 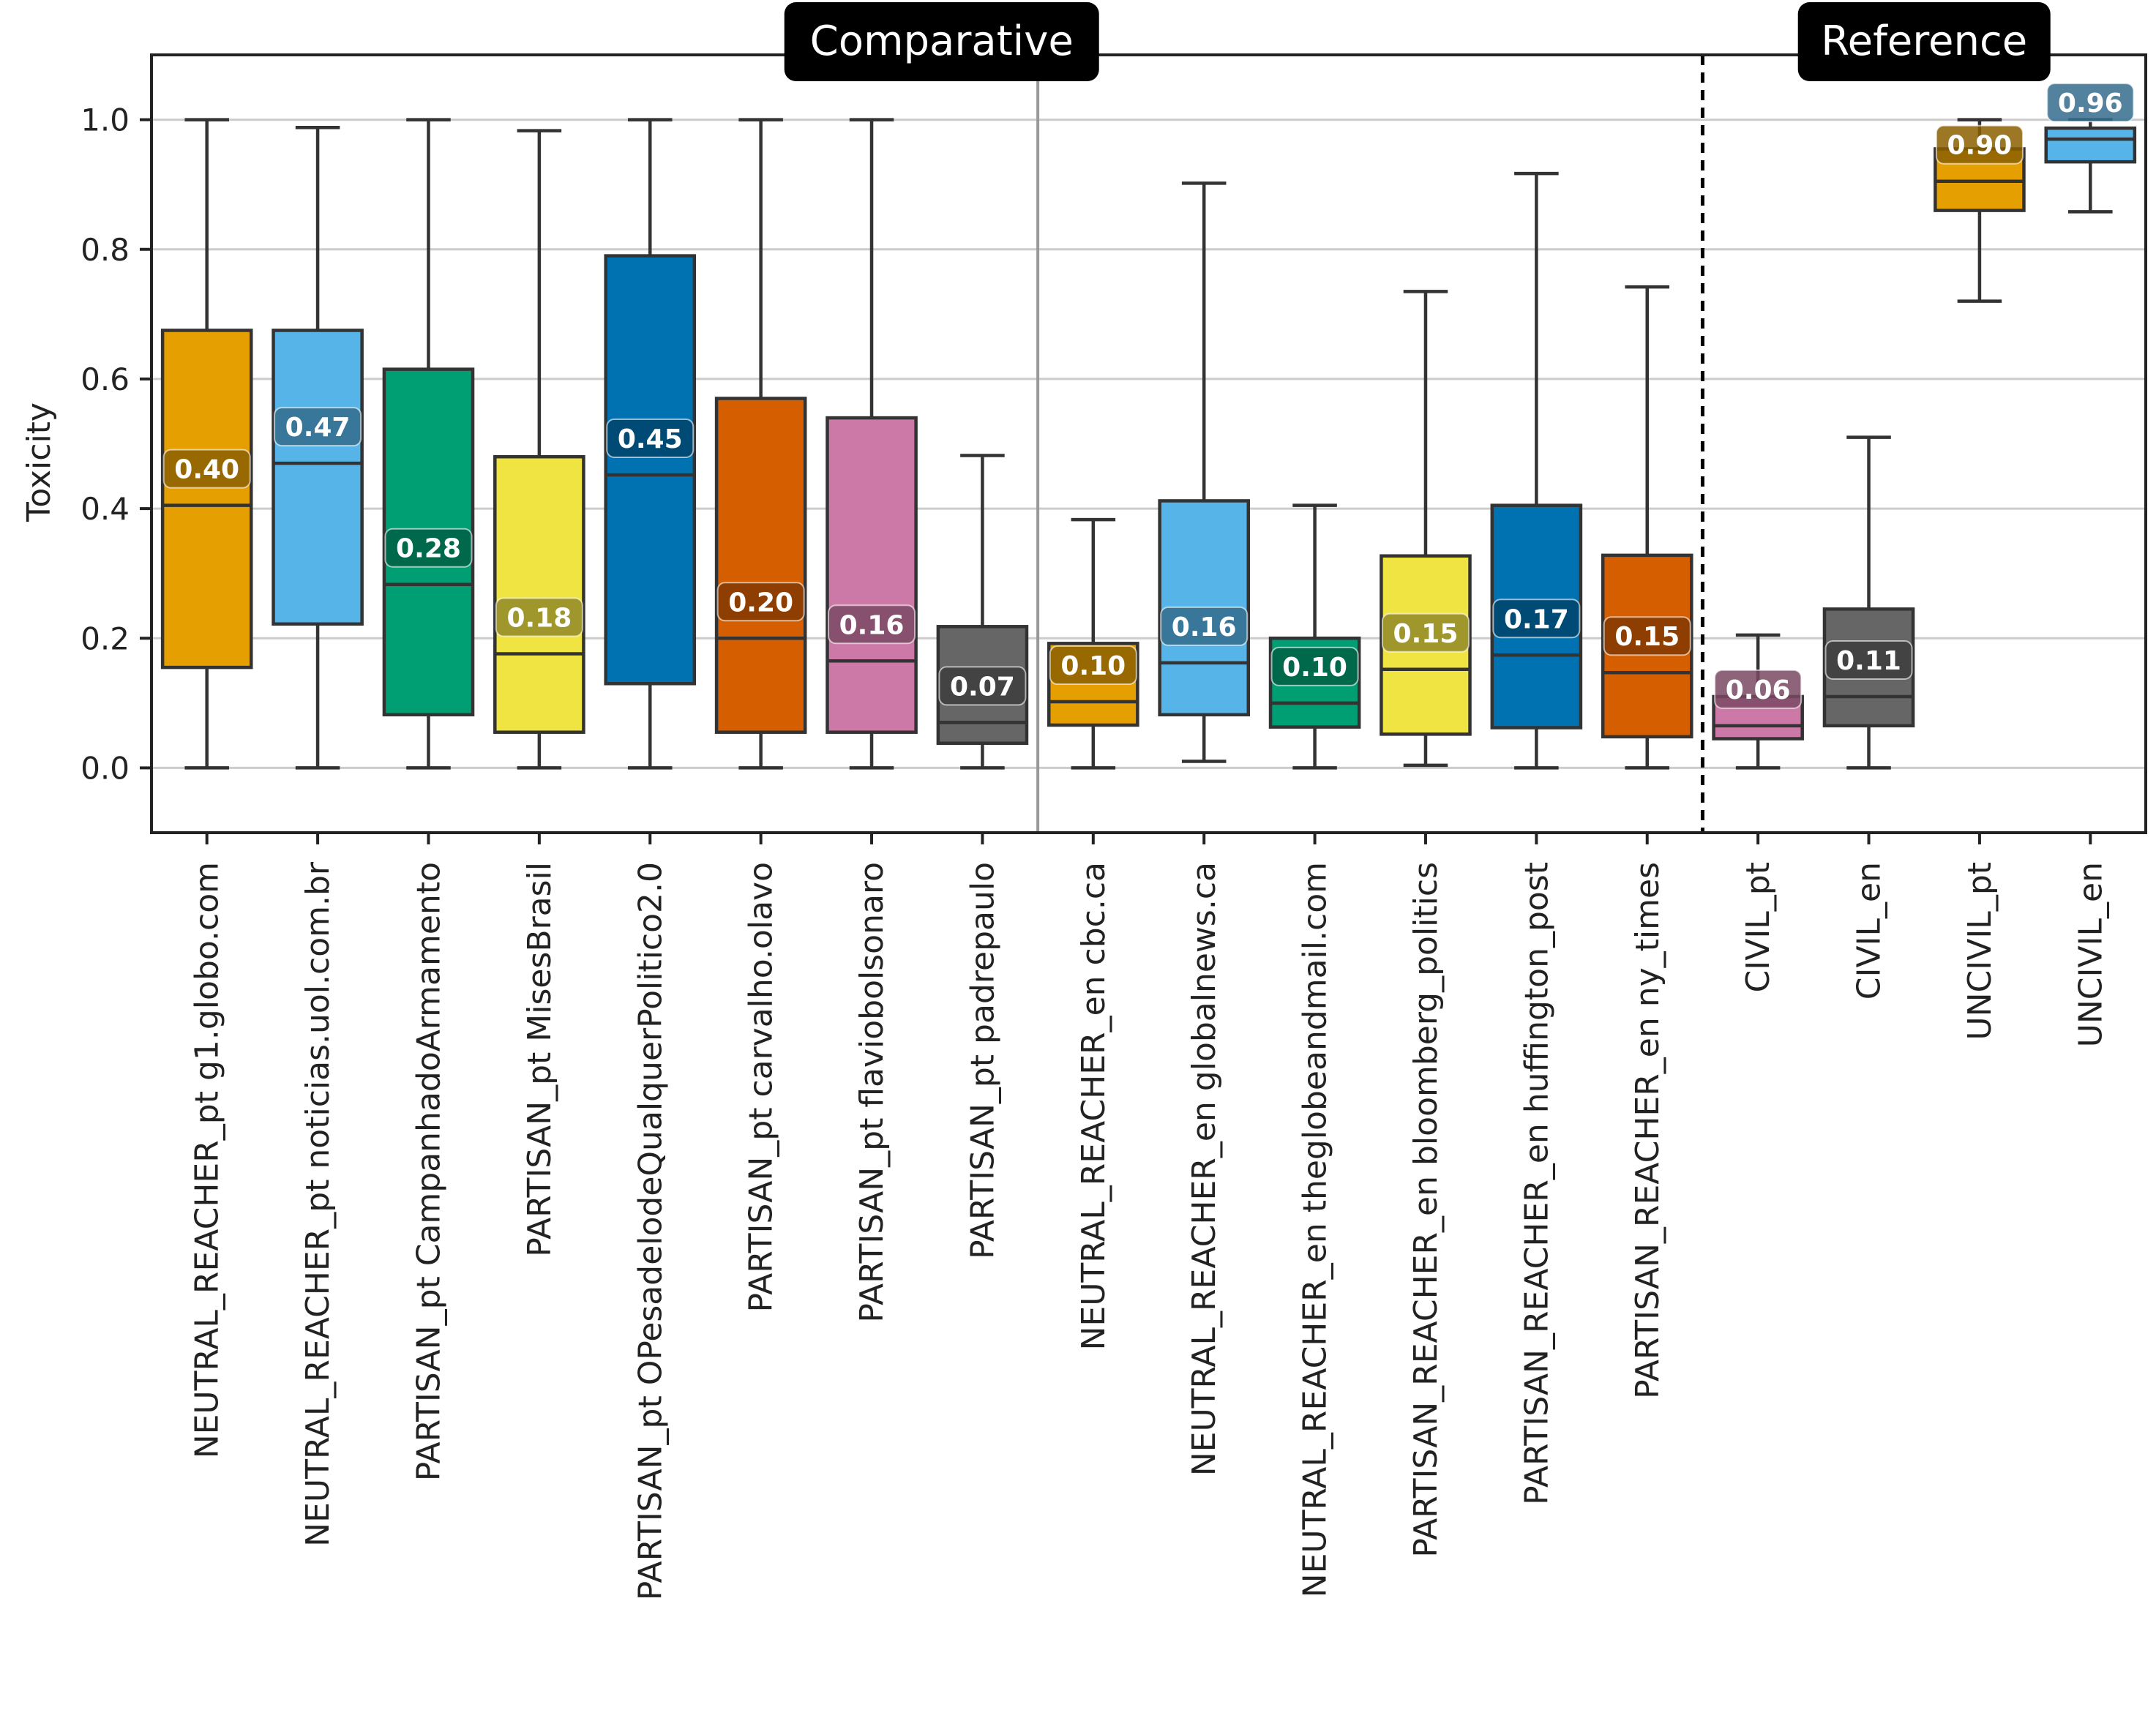 I want to click on x-tick-label: CIVIL_en, so click(x=1869, y=931).